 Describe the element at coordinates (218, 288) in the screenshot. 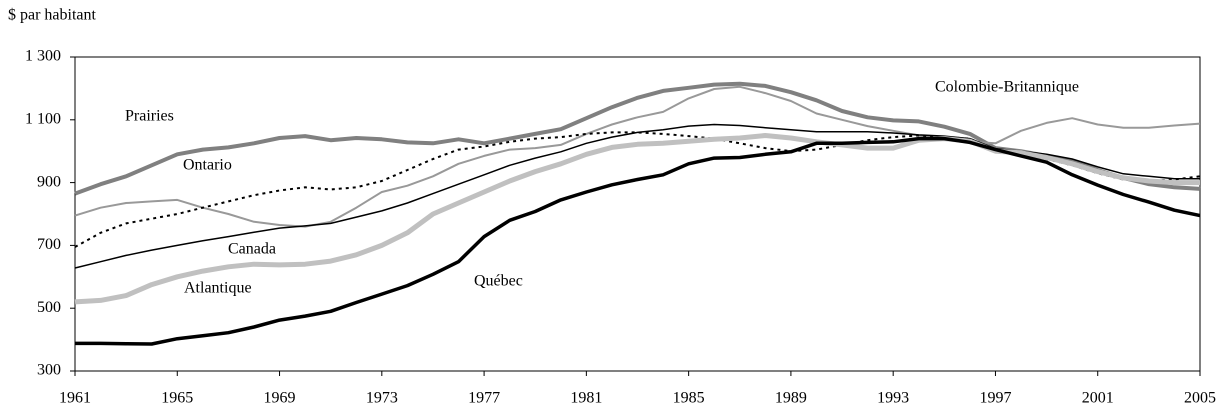

I see `series-label: Atlantique` at that location.